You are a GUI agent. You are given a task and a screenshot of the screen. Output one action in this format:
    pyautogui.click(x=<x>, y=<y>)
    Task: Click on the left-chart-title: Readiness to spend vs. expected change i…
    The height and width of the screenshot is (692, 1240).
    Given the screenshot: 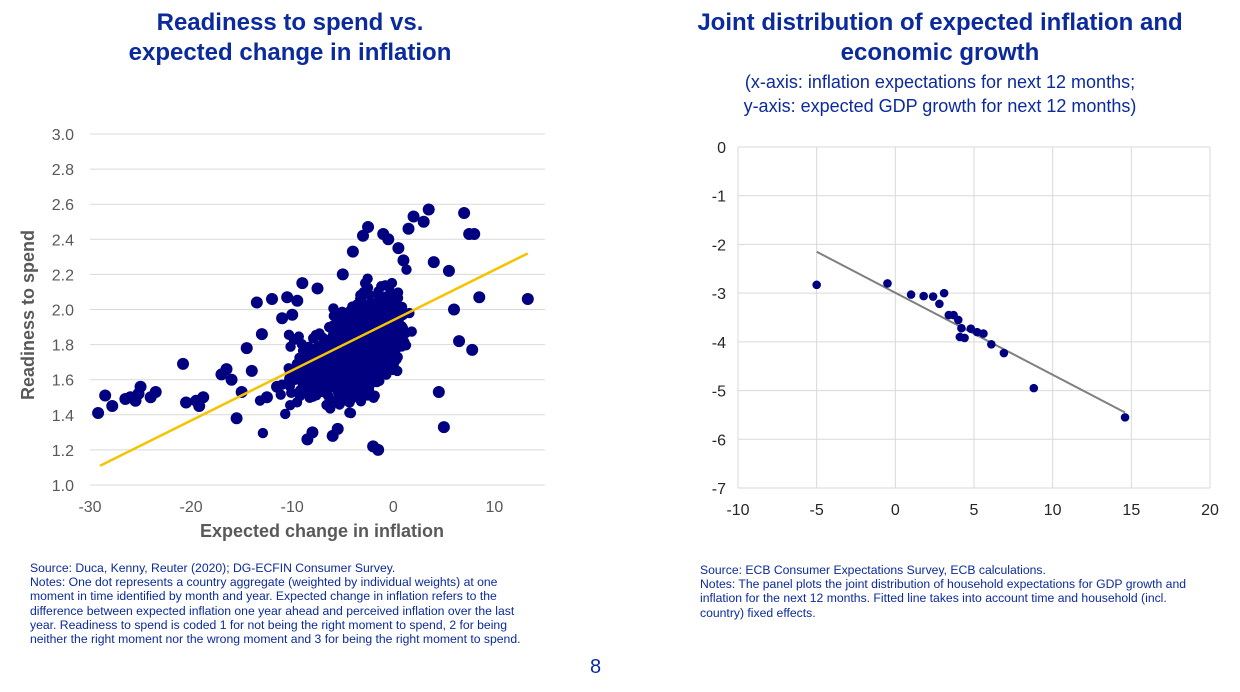 What is the action you would take?
    pyautogui.click(x=290, y=38)
    